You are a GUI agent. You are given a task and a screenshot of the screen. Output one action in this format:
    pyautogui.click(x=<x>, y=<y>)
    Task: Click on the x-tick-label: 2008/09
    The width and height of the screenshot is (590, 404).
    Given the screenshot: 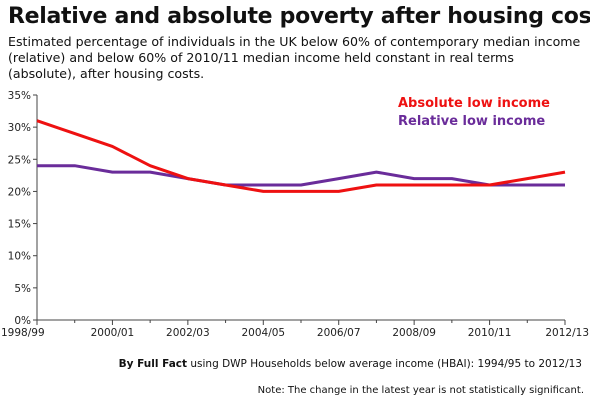 What is the action you would take?
    pyautogui.click(x=414, y=333)
    